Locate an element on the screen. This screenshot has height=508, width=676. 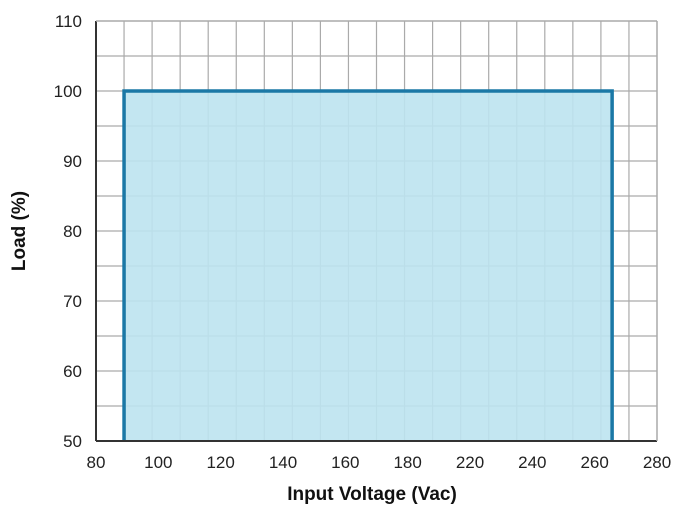
x-tick-label: 280 is located at coordinates (657, 462).